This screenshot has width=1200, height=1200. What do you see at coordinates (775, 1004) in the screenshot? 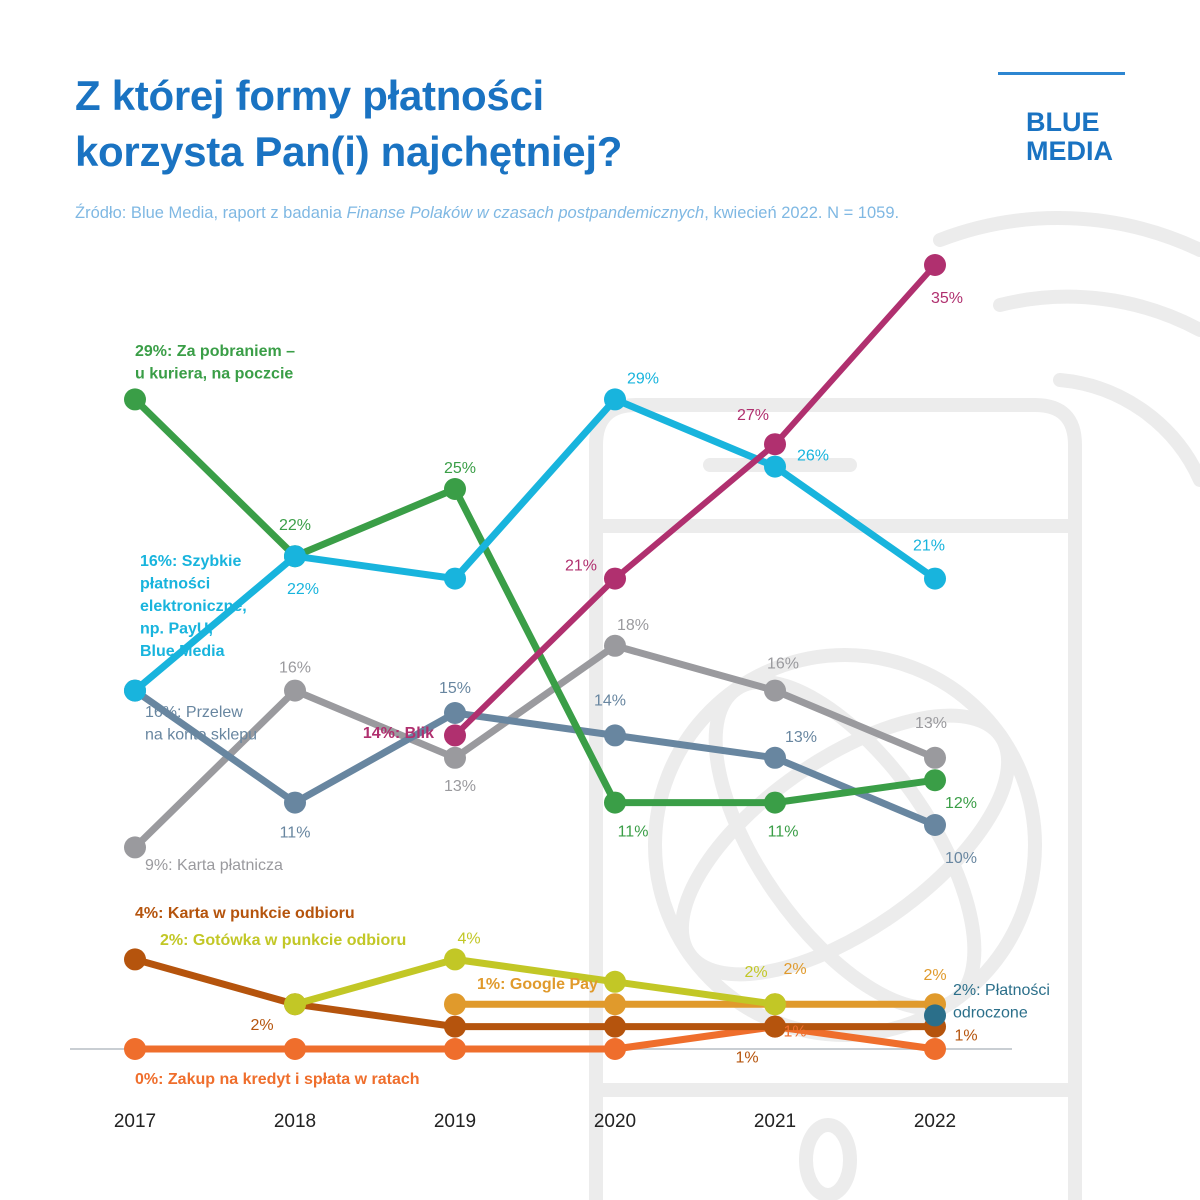
I see `data-point-gotowka-w-punkcie-odbioru-2021` at bounding box center [775, 1004].